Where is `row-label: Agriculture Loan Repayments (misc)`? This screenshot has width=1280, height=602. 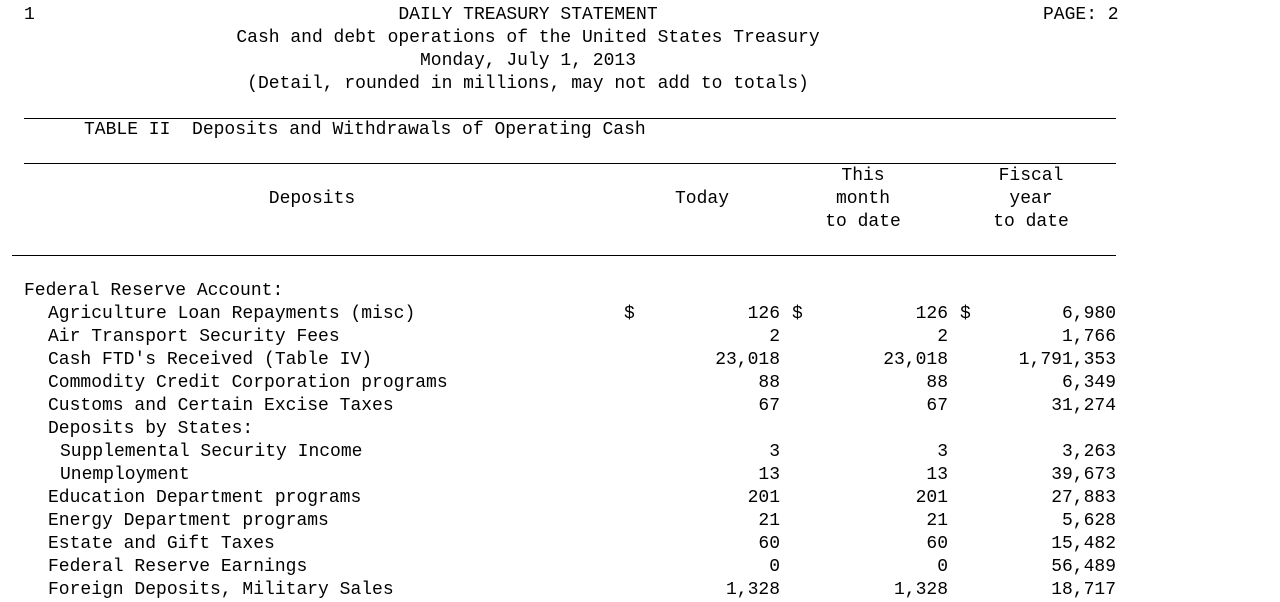 row-label: Agriculture Loan Repayments (misc) is located at coordinates (232, 314).